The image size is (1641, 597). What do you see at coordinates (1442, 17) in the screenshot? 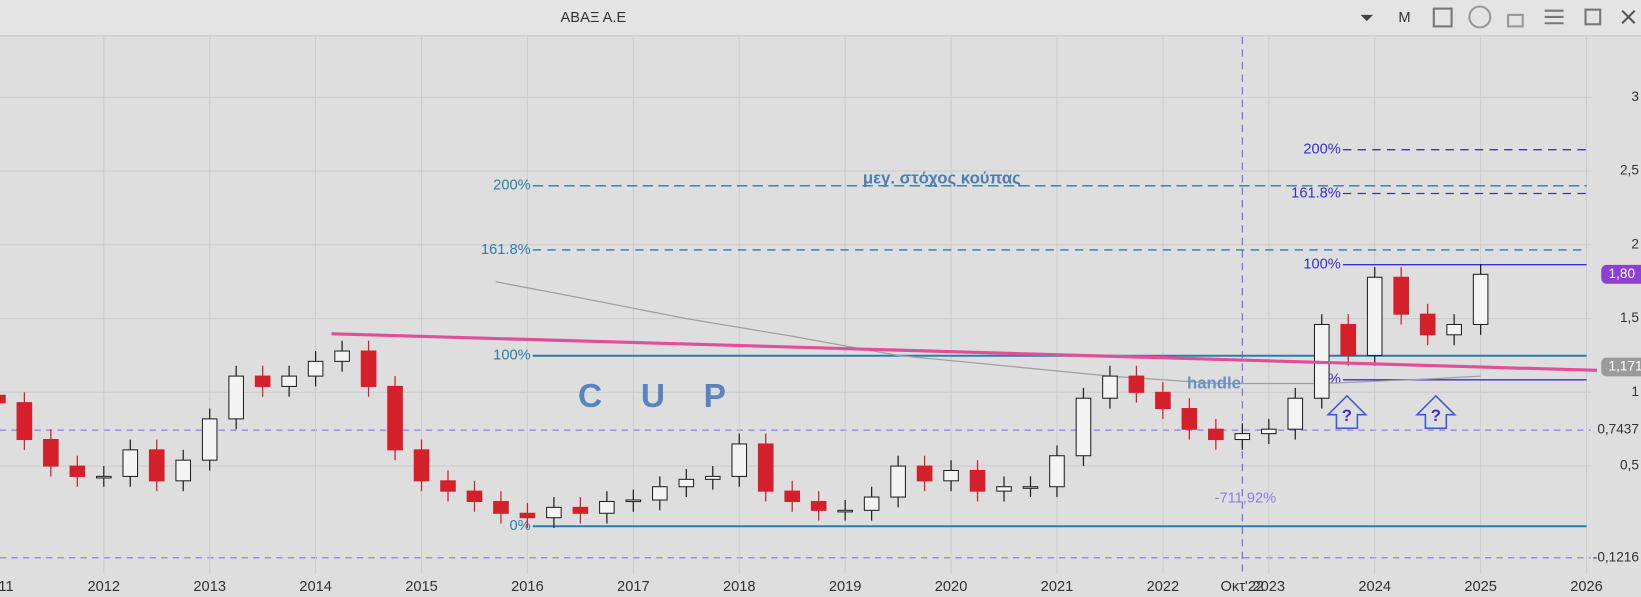
I see `layout-button` at bounding box center [1442, 17].